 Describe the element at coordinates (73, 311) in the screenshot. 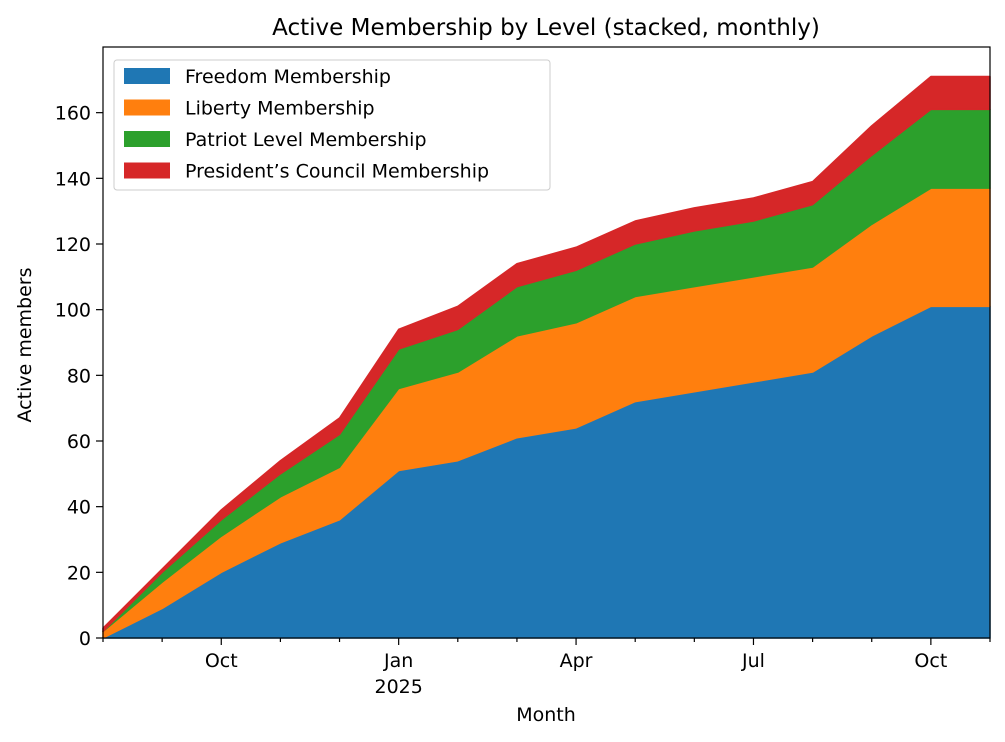

I see `y-tick-label: 100` at that location.